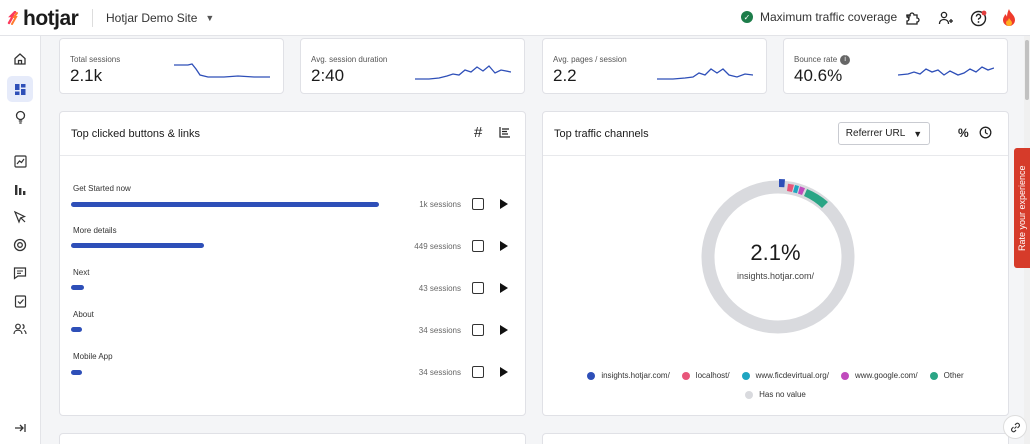  I want to click on dashboard-icon, so click(20, 89).